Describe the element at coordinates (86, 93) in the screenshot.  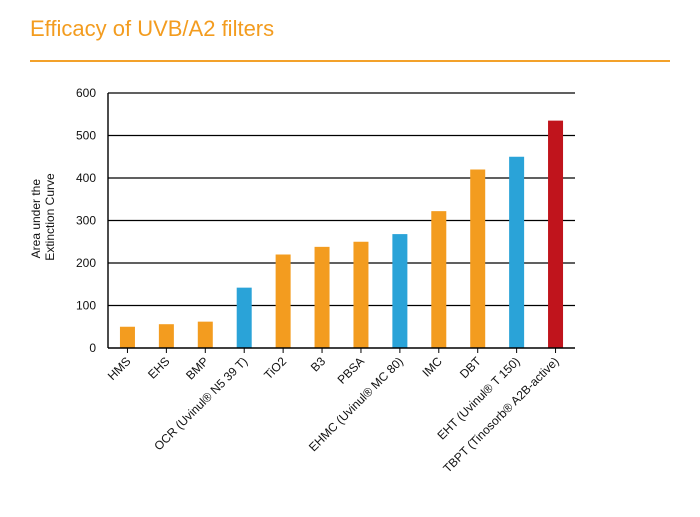
I see `y-tick-label: 600` at that location.